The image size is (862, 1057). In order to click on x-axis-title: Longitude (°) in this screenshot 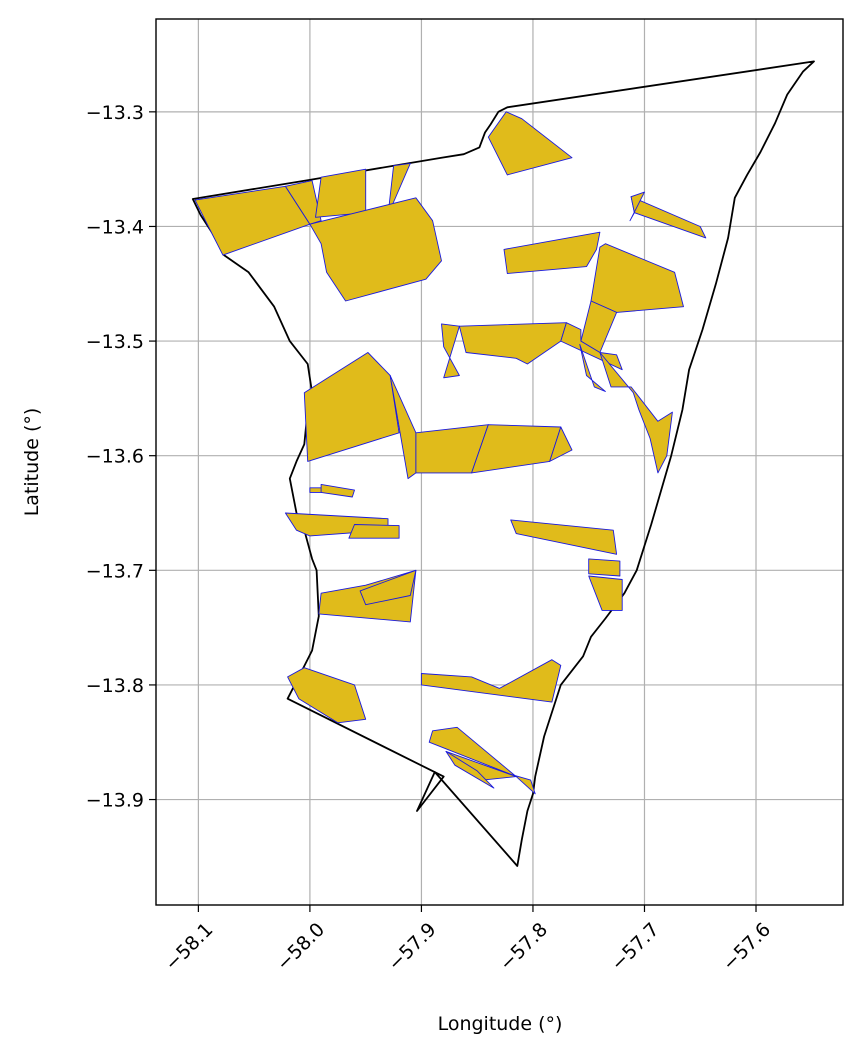, I will do `click(500, 1024)`.